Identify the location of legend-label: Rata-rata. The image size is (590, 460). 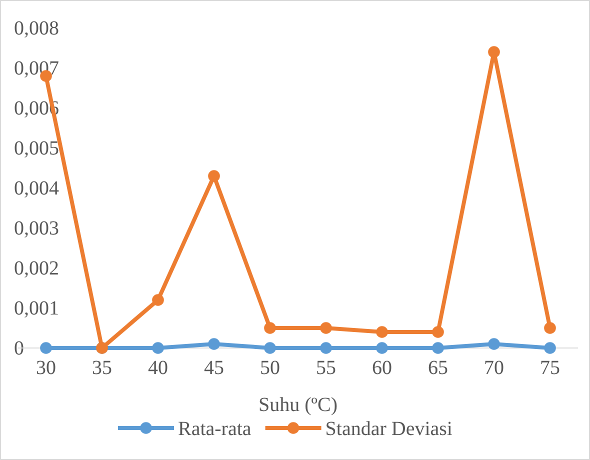
(215, 429).